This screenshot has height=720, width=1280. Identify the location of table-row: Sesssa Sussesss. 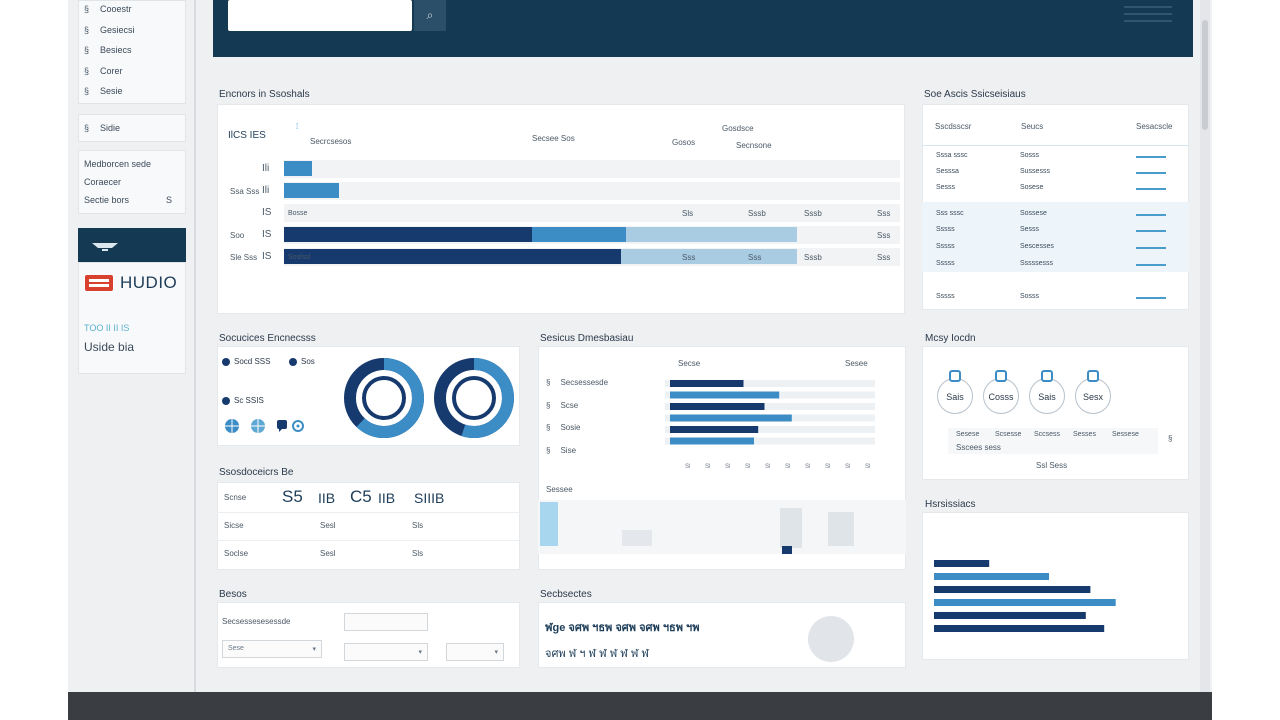
(1057, 173).